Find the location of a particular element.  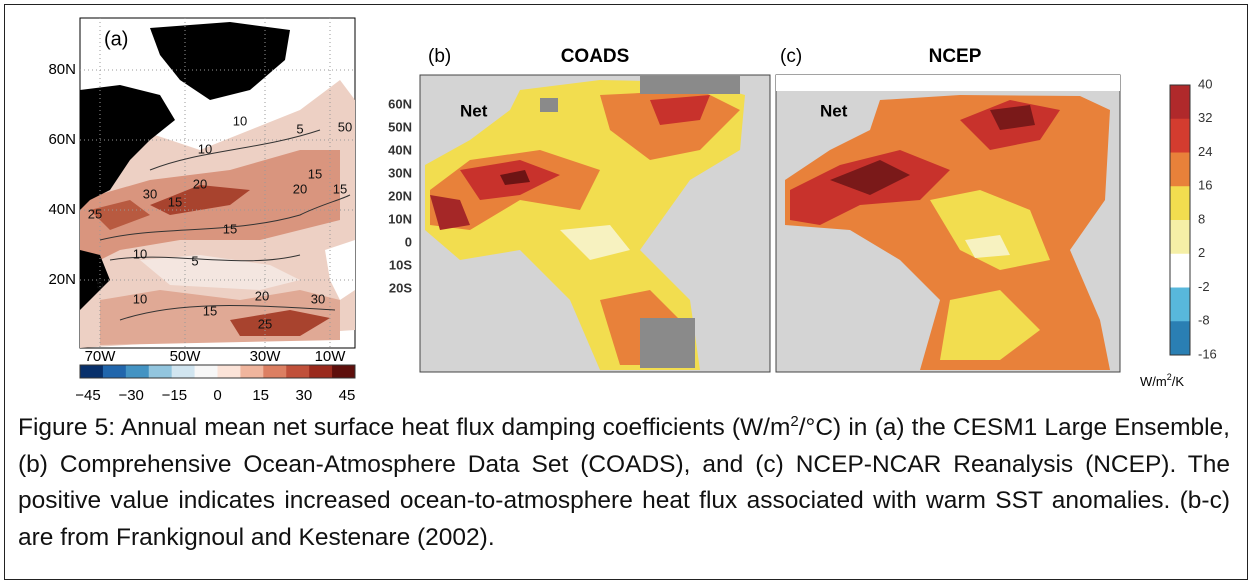

unit-tail: /K is located at coordinates (1178, 381).